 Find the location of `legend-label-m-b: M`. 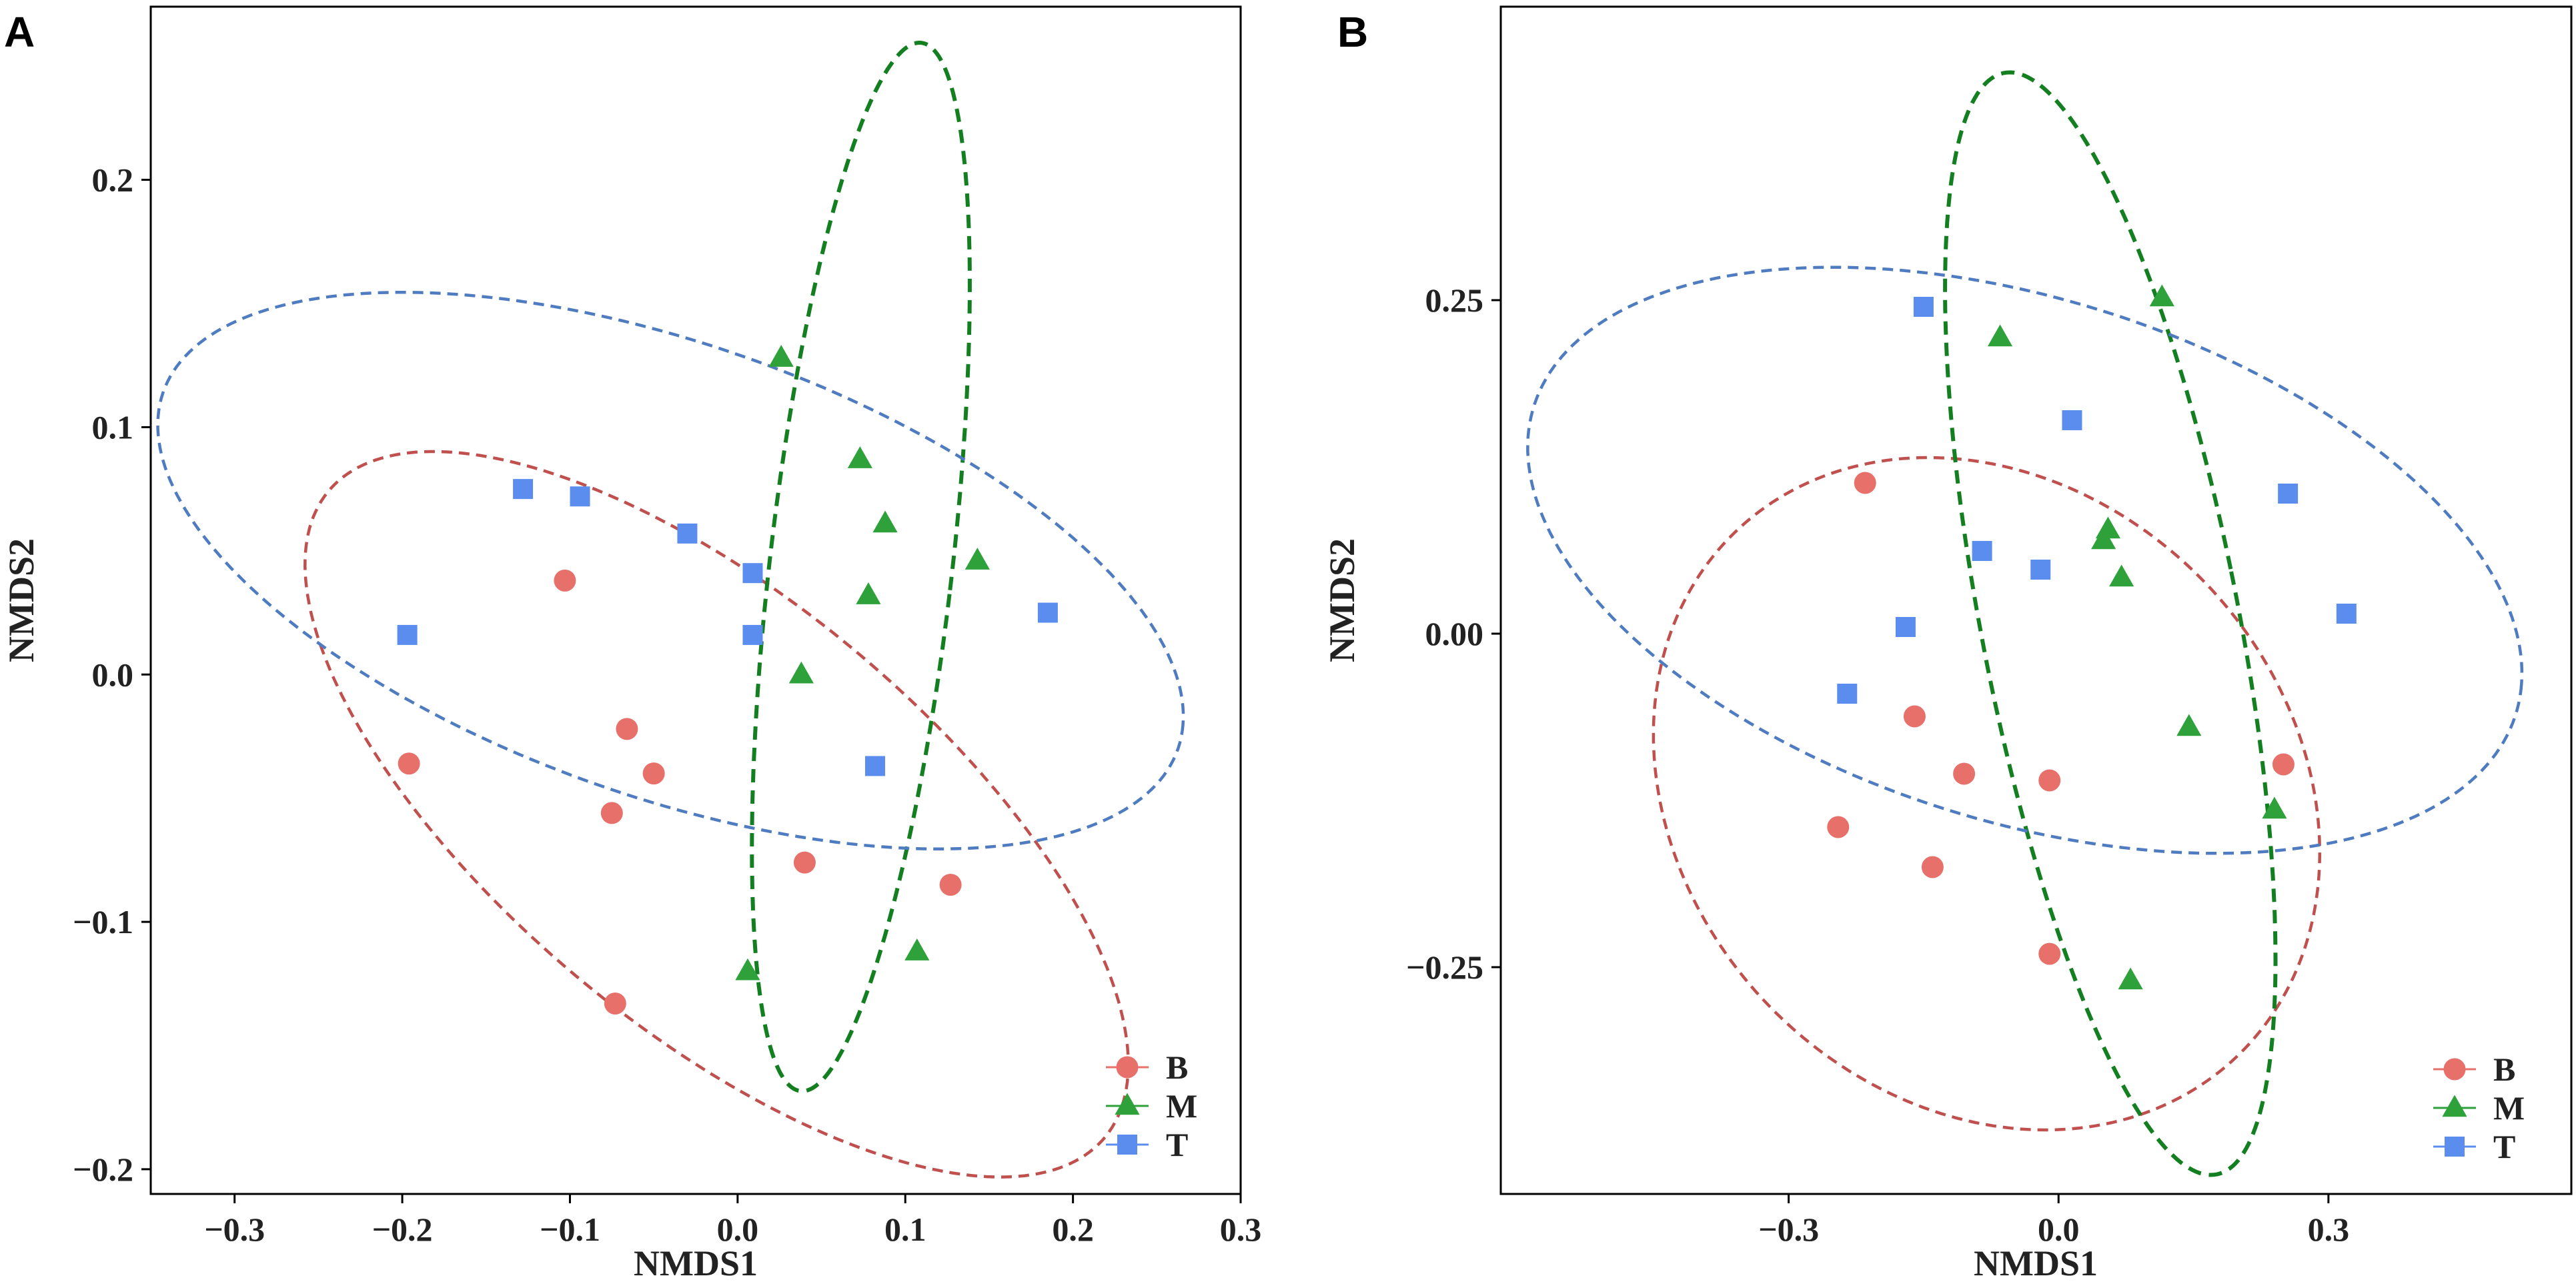

legend-label-m-b: M is located at coordinates (2509, 1108).